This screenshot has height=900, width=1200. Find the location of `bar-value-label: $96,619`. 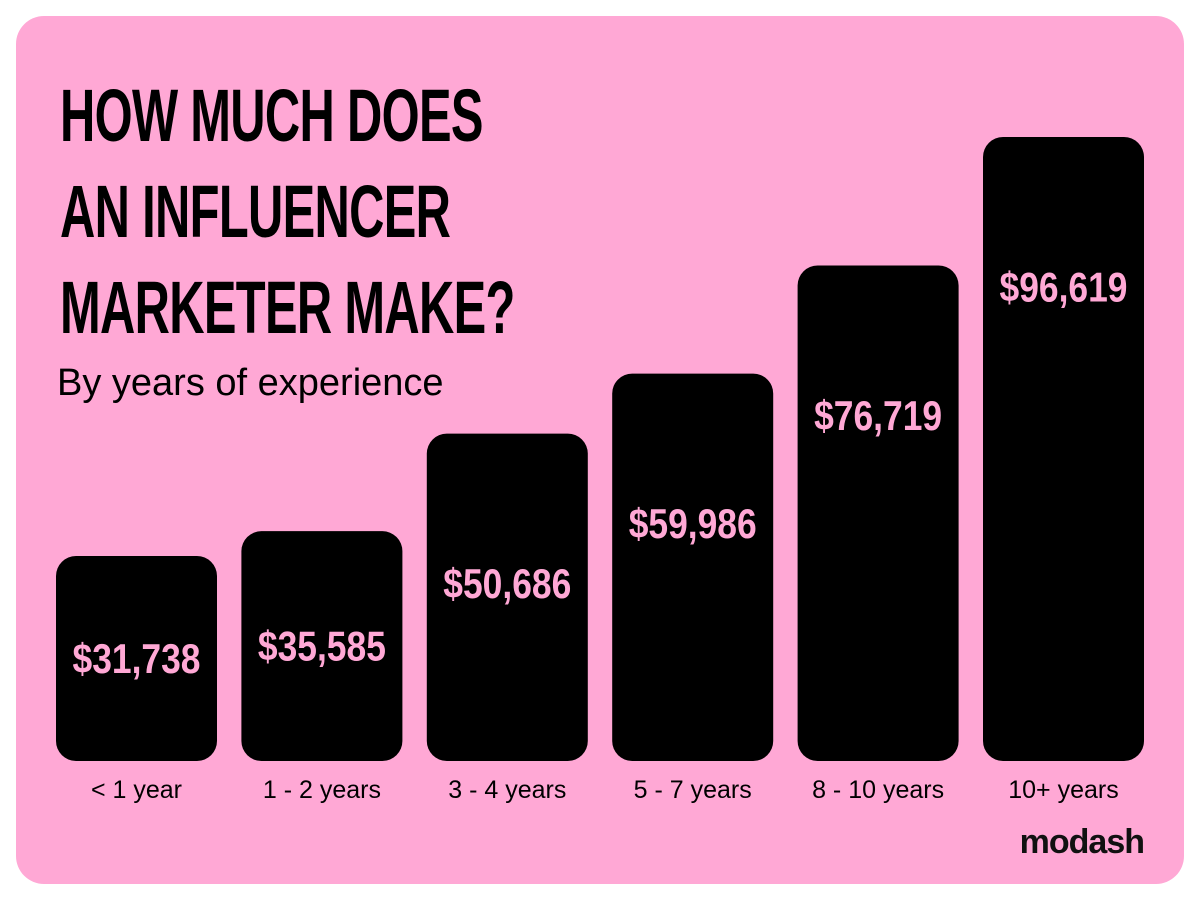

bar-value-label: $96,619 is located at coordinates (1064, 287).